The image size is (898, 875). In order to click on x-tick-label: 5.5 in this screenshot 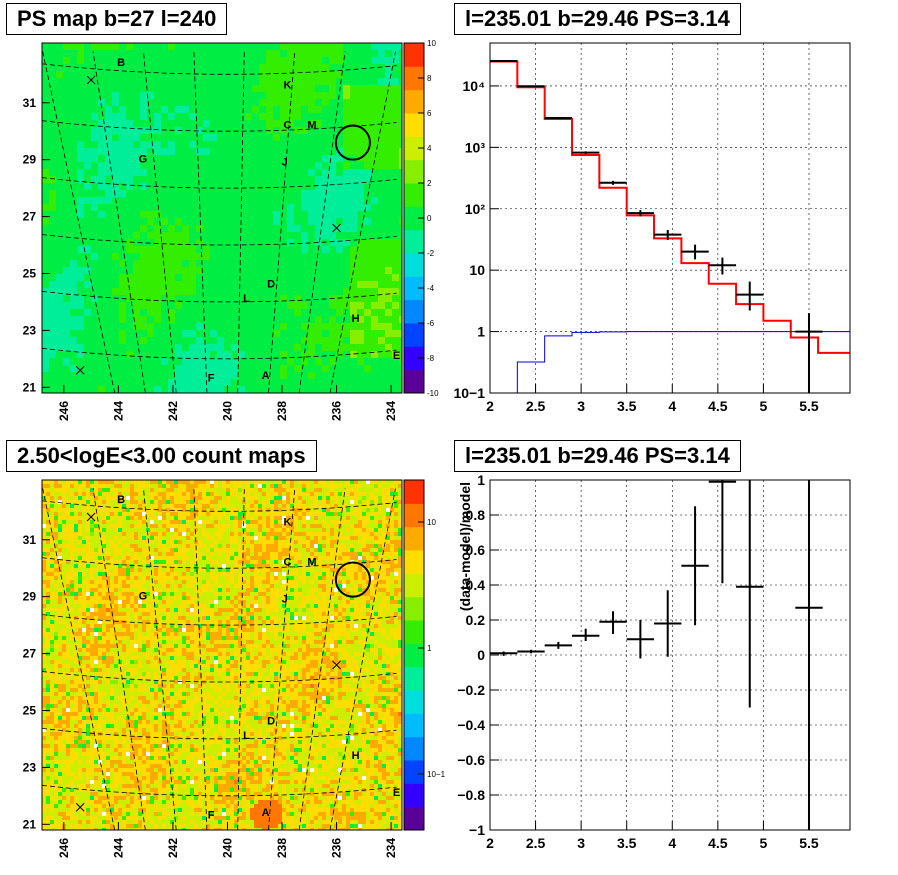, I will do `click(809, 843)`.